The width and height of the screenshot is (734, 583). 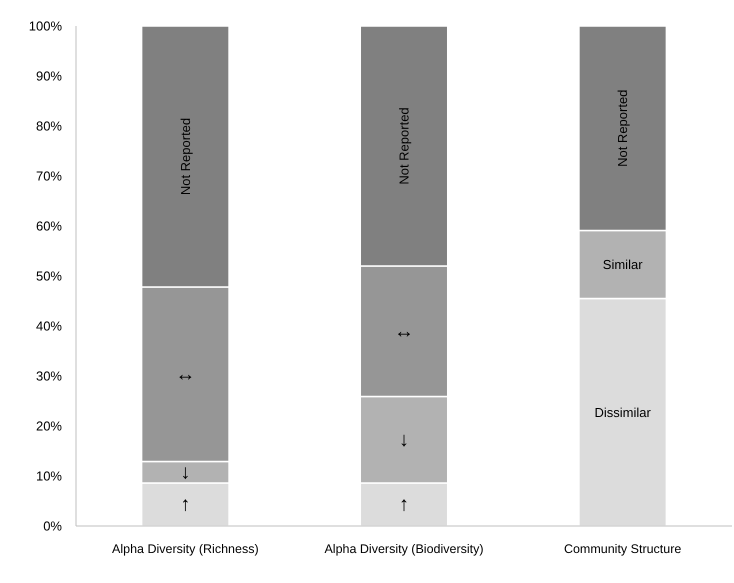 I want to click on y-tick-label: 80%, so click(x=49, y=126).